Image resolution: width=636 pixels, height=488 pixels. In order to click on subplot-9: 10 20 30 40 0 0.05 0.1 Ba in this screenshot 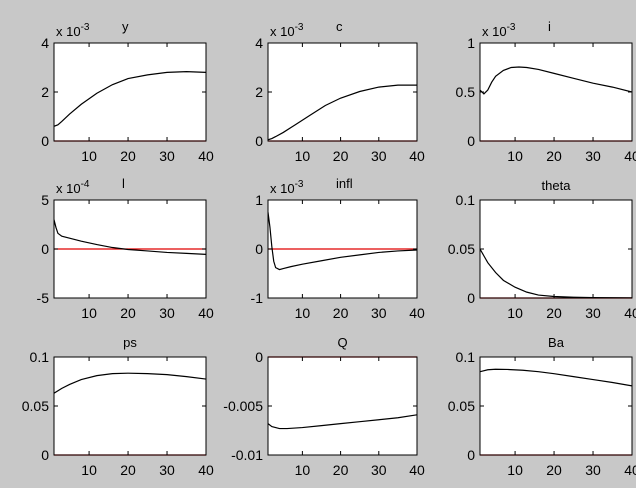, I will do `click(542, 406)`.